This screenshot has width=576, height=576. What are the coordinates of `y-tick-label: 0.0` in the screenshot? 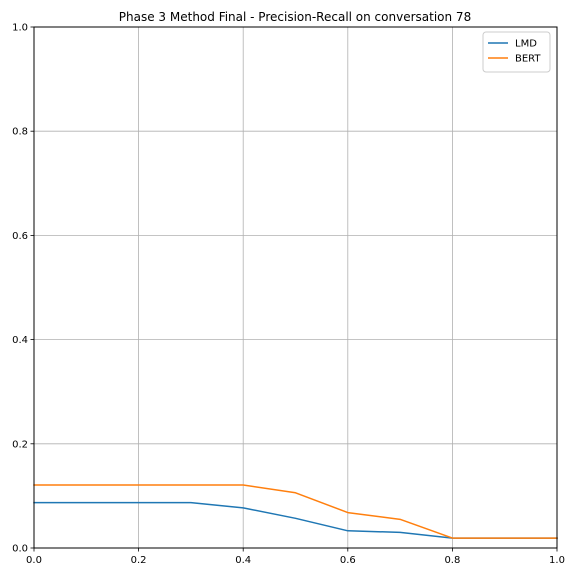 It's located at (20, 549).